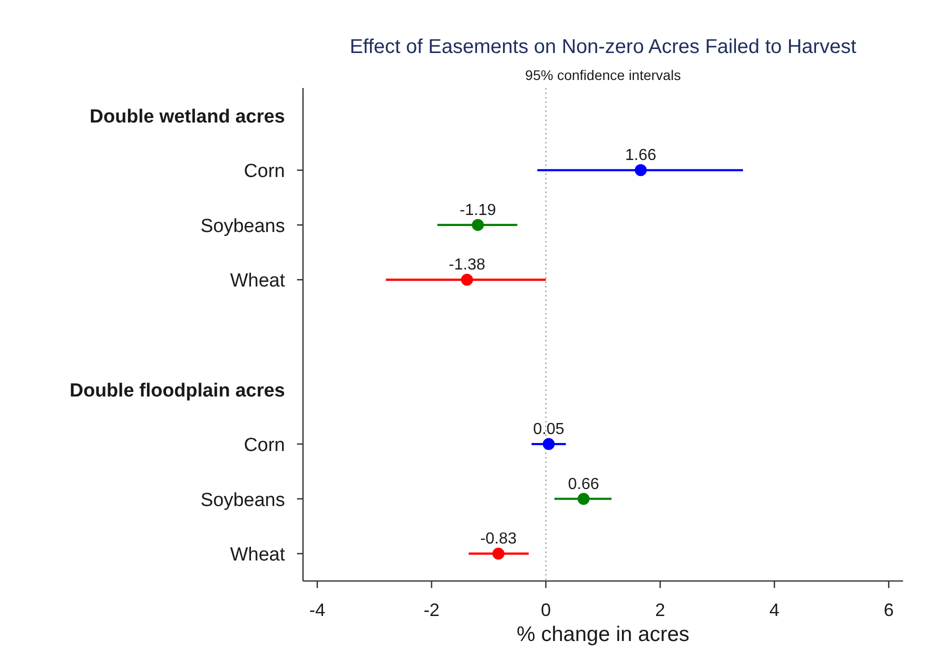 The width and height of the screenshot is (935, 671). Describe the element at coordinates (478, 210) in the screenshot. I see `data-label: -1.19` at that location.